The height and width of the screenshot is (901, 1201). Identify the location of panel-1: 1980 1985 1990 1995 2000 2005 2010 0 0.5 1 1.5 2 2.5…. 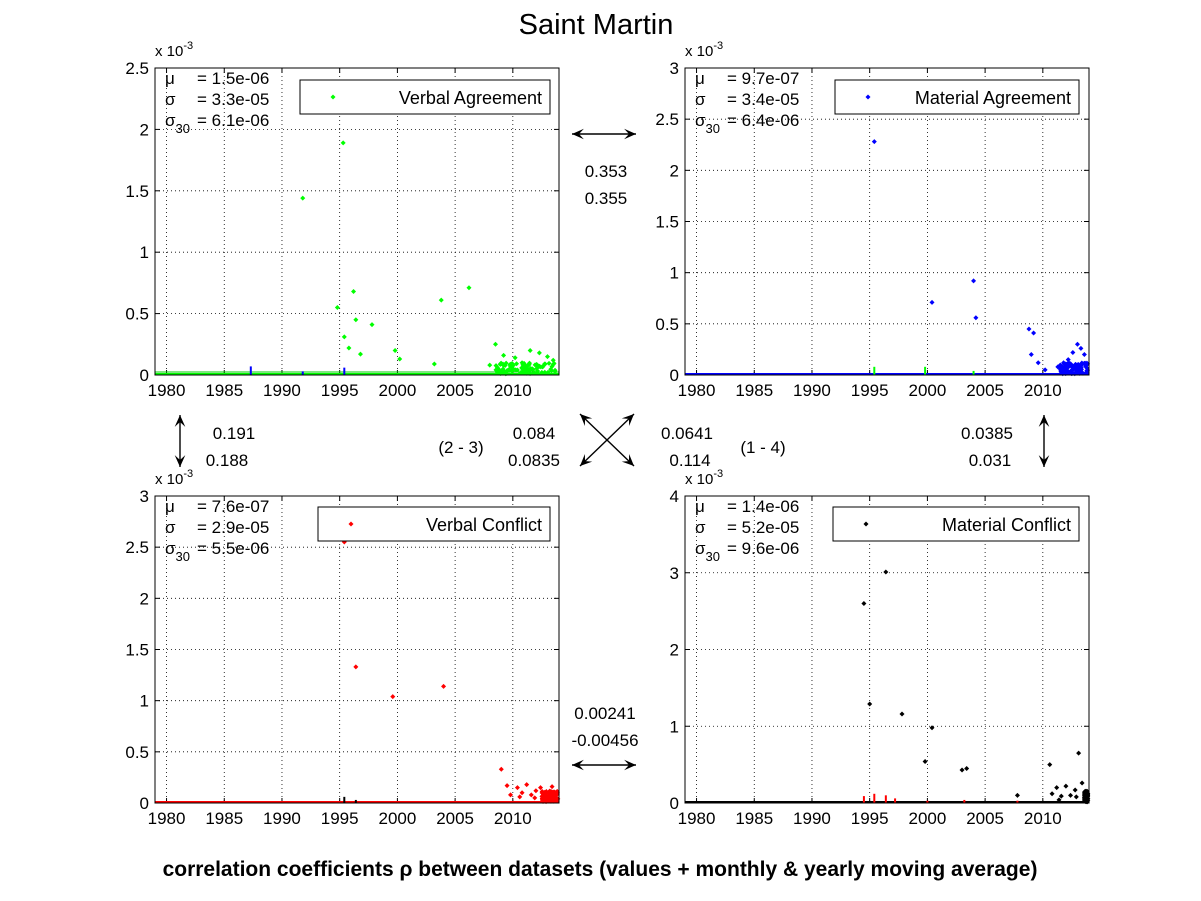
(342, 220).